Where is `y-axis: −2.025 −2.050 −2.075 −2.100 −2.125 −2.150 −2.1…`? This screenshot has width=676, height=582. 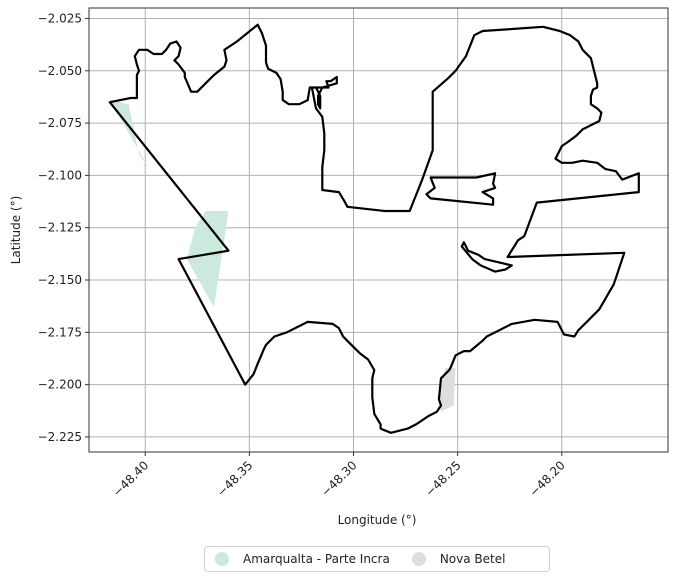 y-axis: −2.025 −2.050 −2.075 −2.100 −2.125 −2.150 −2.1… is located at coordinates (63, 227).